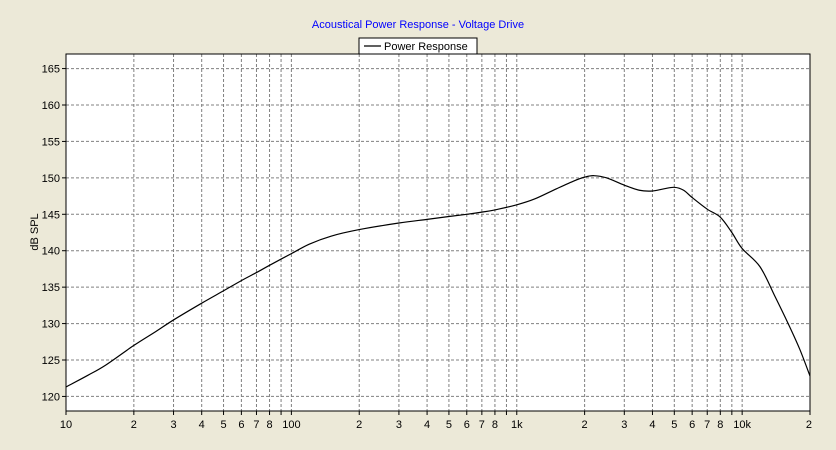 The image size is (836, 450). I want to click on x-tick-label: 100, so click(291, 425).